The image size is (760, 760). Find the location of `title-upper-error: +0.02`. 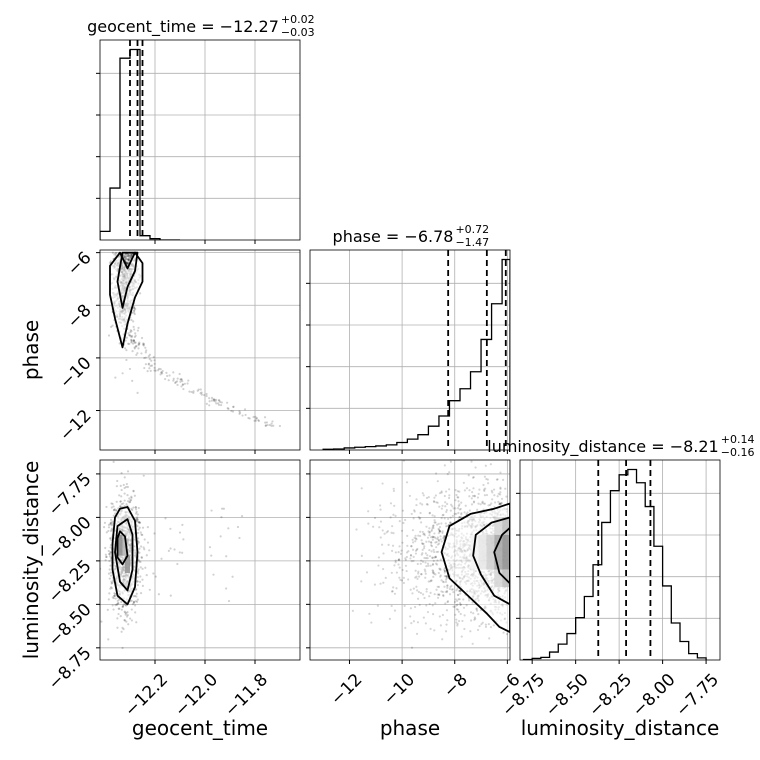

title-upper-error: +0.02 is located at coordinates (298, 19).